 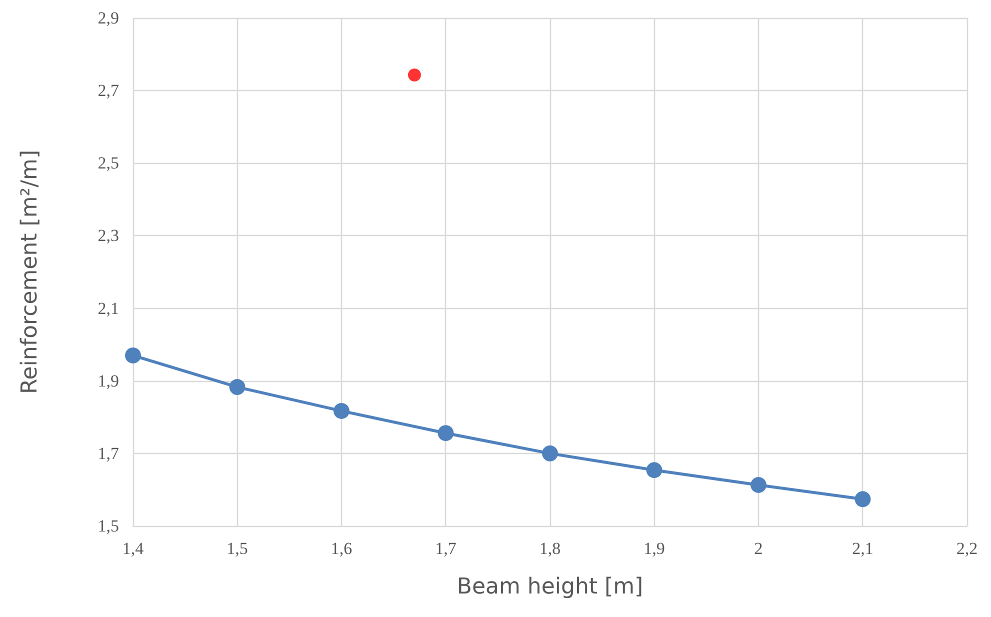 What do you see at coordinates (863, 548) in the screenshot?
I see `x-tick-label: 2,1` at bounding box center [863, 548].